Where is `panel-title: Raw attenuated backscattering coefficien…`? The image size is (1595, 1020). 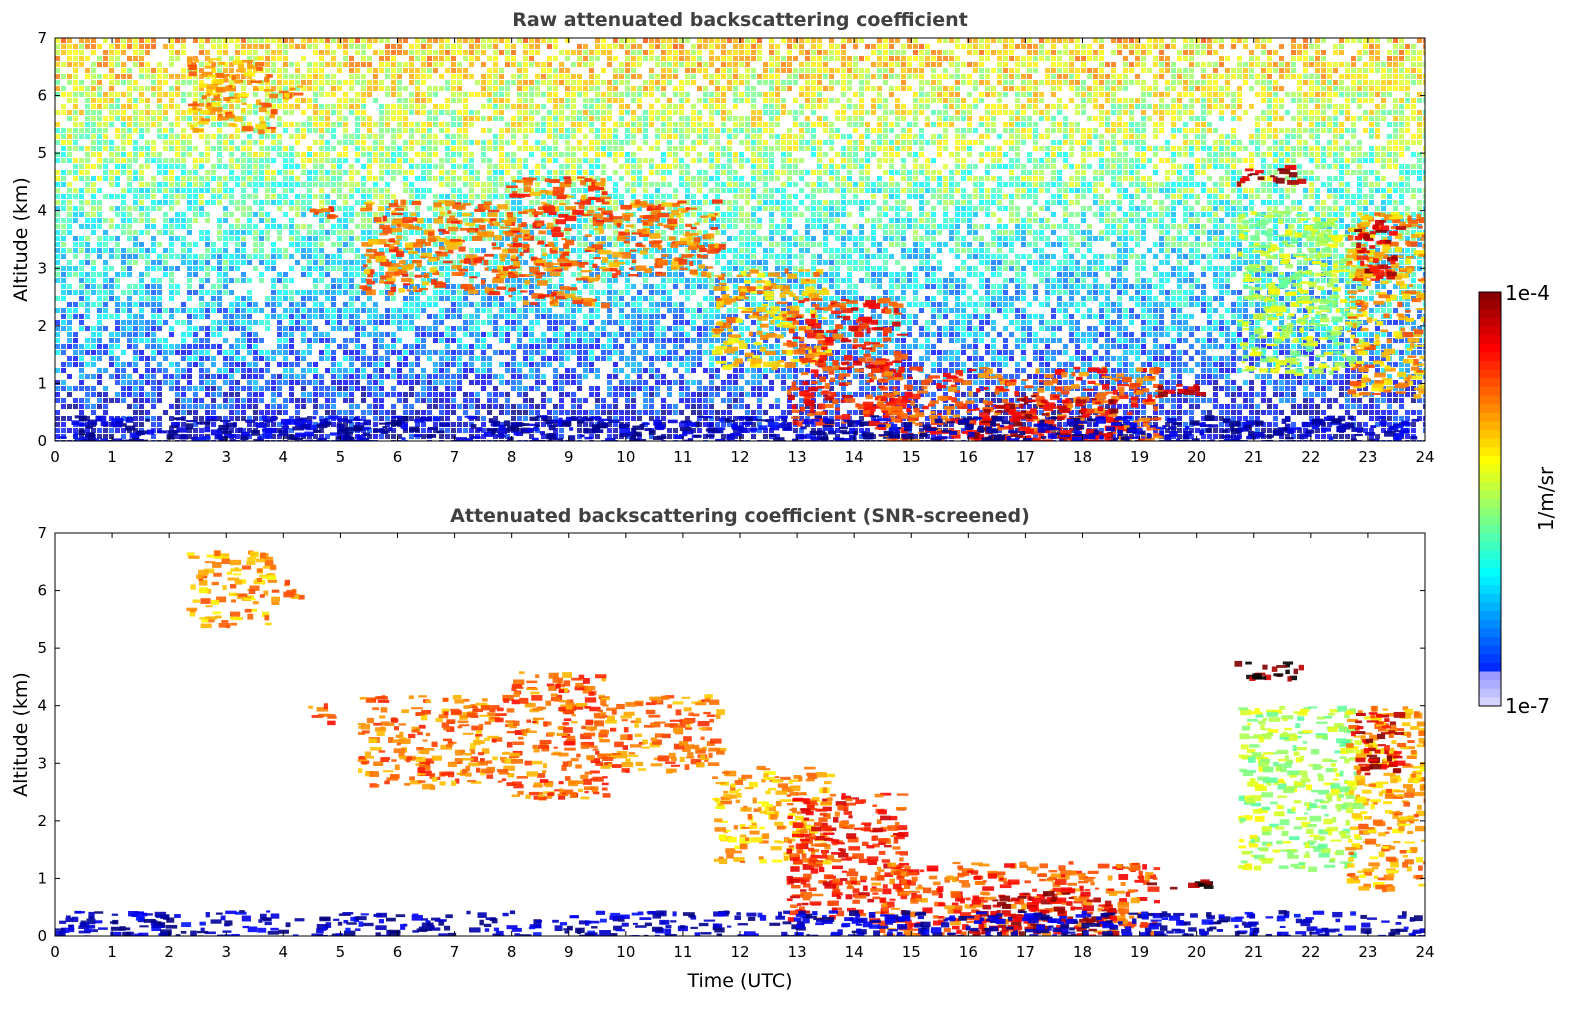
panel-title: Raw attenuated backscattering coefficien… is located at coordinates (740, 20).